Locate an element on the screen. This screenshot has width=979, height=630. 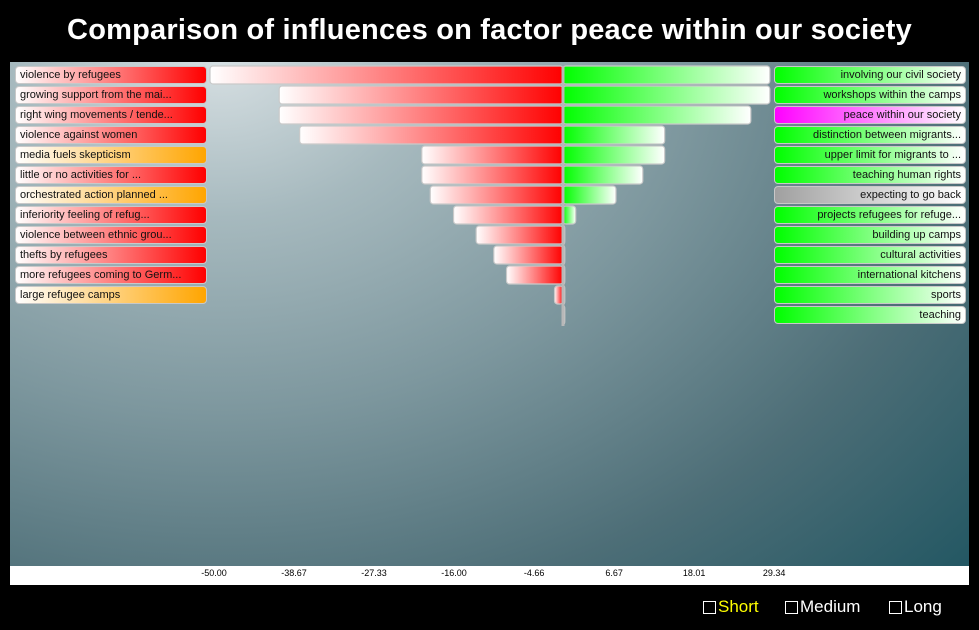
label-positive-8: building up camps is located at coordinates (870, 235).